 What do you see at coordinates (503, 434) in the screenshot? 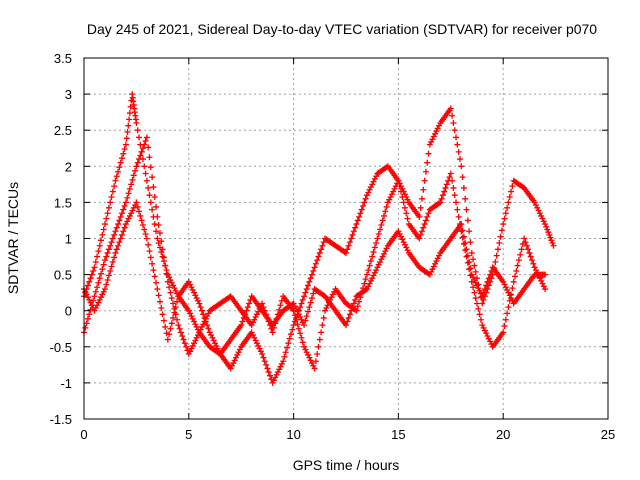
I see `x-tick-label: 20` at bounding box center [503, 434].